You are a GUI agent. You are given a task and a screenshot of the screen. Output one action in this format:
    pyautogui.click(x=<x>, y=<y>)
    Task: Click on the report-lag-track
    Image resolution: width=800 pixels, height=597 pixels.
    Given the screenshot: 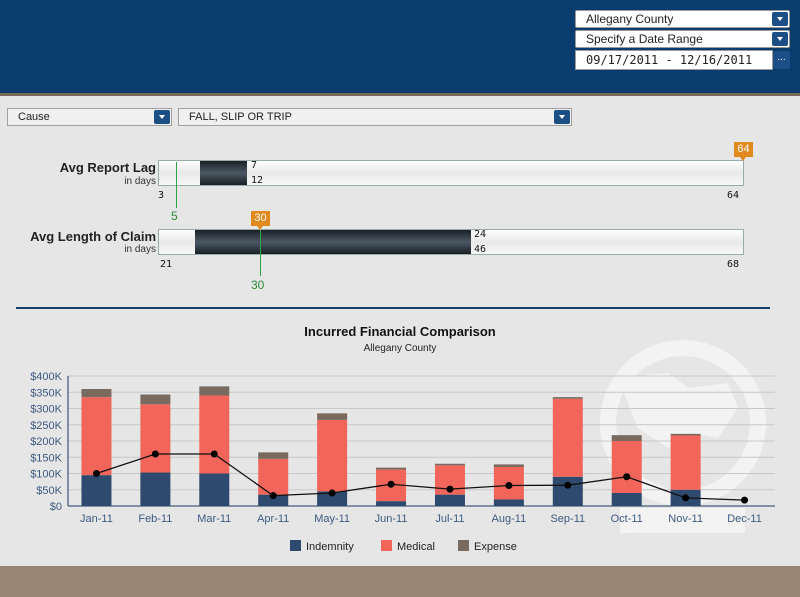 What is the action you would take?
    pyautogui.click(x=451, y=173)
    